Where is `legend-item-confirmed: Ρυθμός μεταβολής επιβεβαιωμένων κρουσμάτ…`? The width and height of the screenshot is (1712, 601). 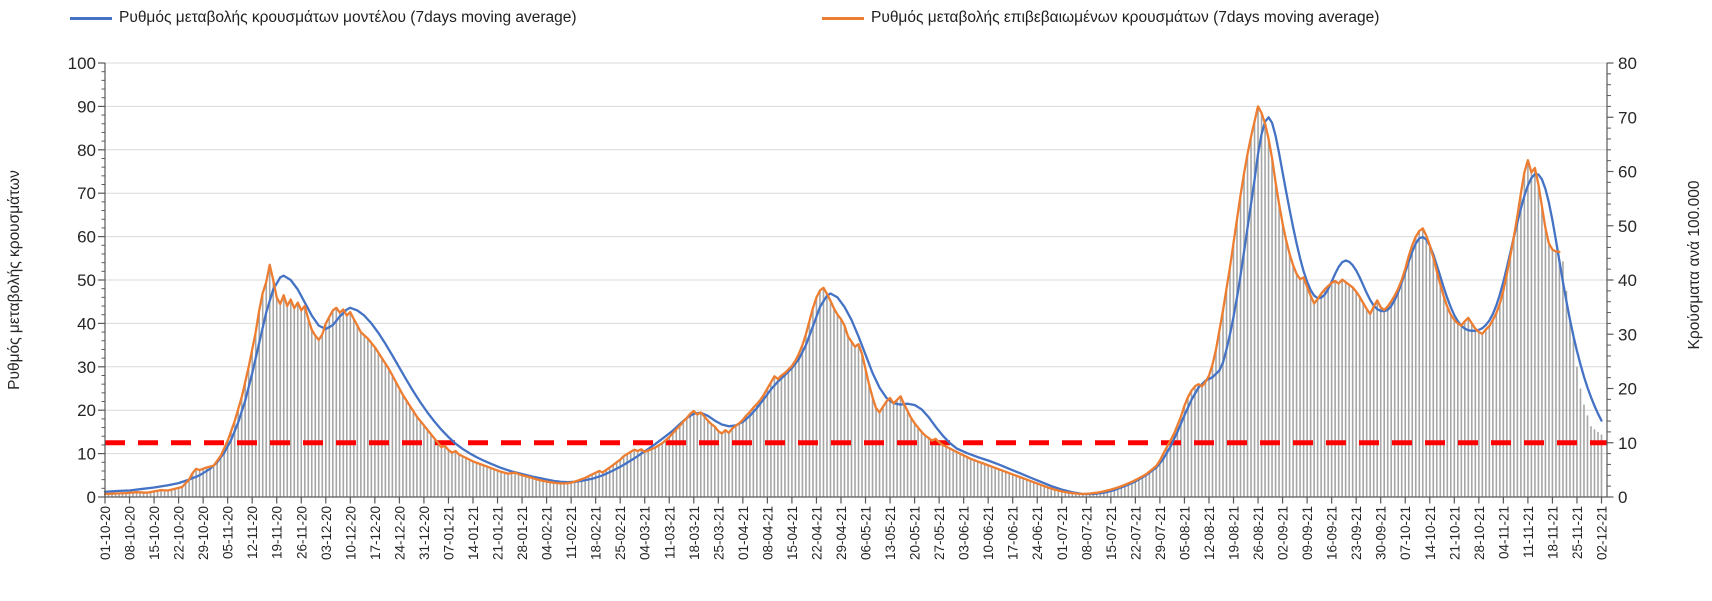 legend-item-confirmed: Ρυθμός μεταβολής επιβεβαιωμένων κρουσμάτ… is located at coordinates (1100, 18).